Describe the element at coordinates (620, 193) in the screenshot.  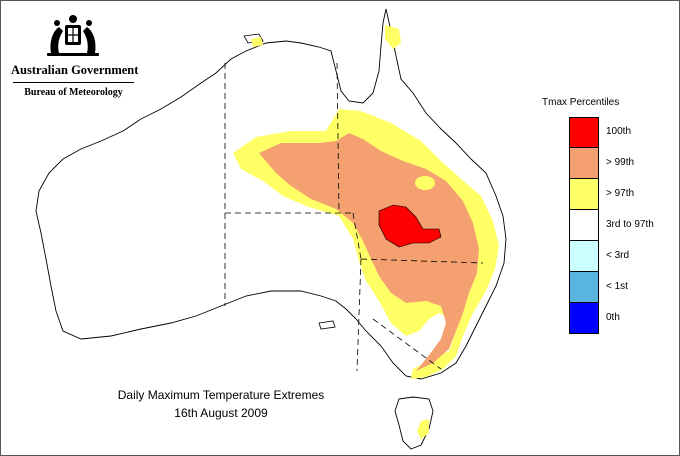
I see `legend-label: > 97th` at that location.